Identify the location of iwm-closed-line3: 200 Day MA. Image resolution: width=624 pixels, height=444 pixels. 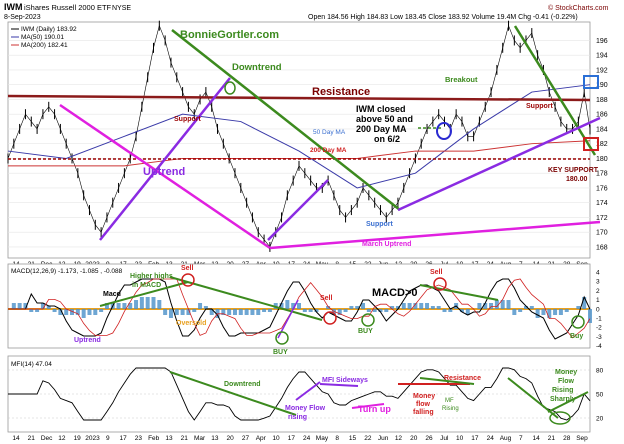
(381, 129).